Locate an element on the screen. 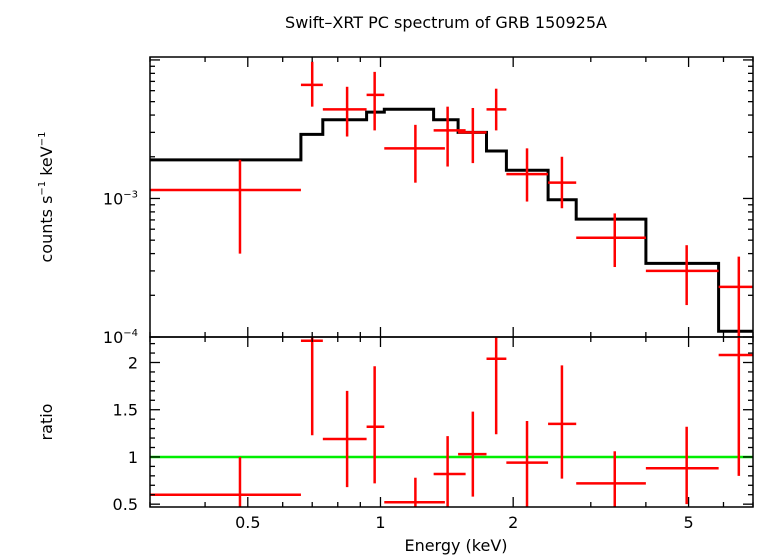  chart-title: Swift–XRT PC spectrum of GRB 150925A is located at coordinates (446, 22).